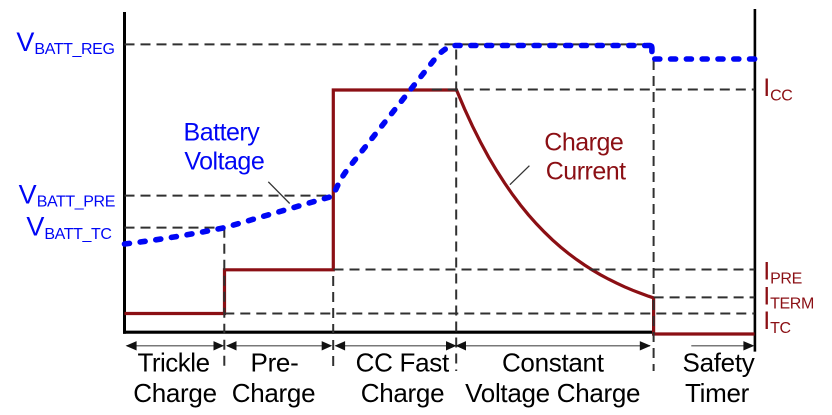  Describe the element at coordinates (586, 172) in the screenshot. I see `svg-text: Current` at that location.